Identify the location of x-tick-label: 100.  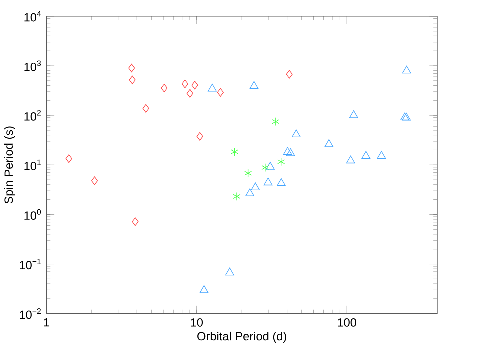
(347, 322).